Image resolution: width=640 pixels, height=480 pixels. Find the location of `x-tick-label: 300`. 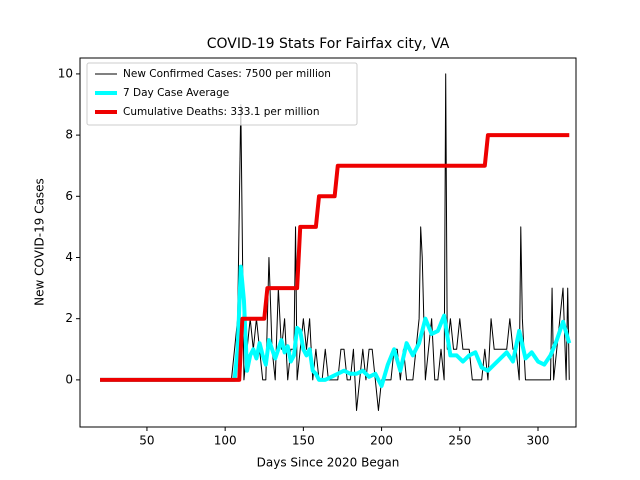

x-tick-label: 300 is located at coordinates (538, 441).